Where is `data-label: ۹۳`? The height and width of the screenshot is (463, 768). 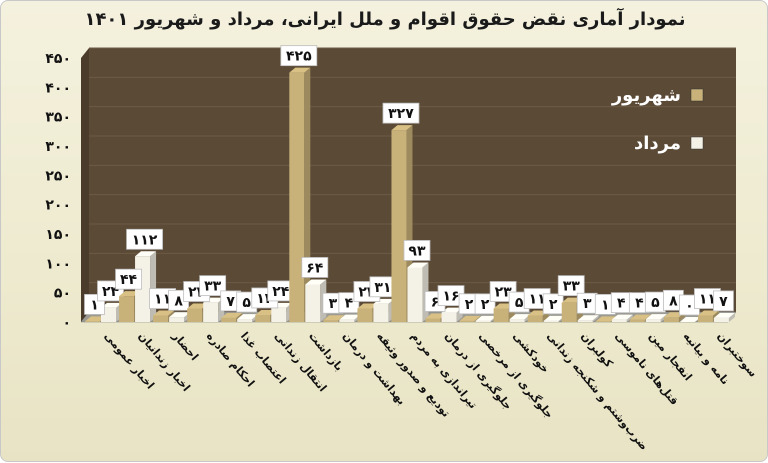 data-label: ۹۳ is located at coordinates (417, 251).